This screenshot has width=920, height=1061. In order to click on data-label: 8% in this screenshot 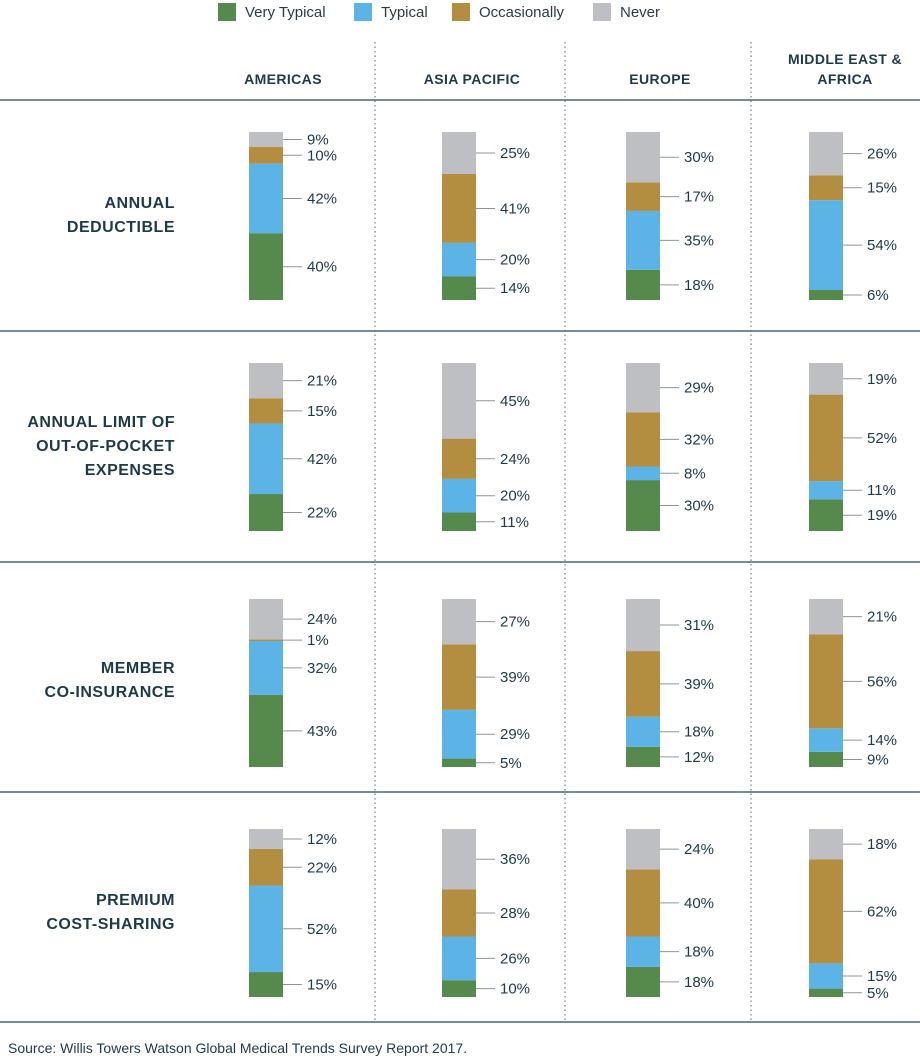, I will do `click(695, 473)`.